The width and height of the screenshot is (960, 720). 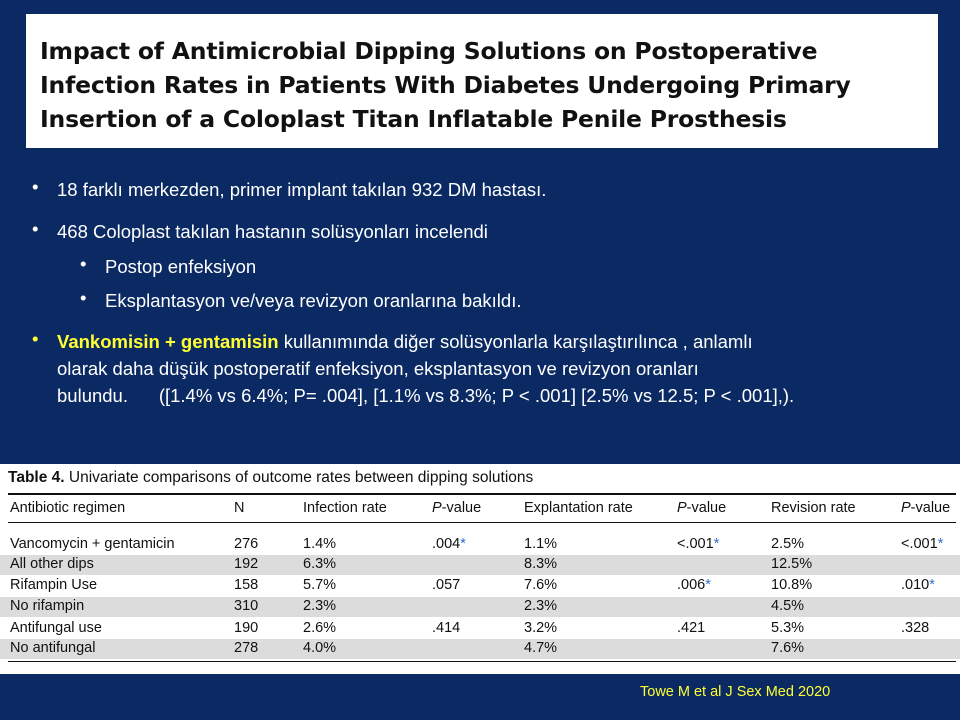 I want to click on table-cell: Rifampin Use, so click(x=54, y=585).